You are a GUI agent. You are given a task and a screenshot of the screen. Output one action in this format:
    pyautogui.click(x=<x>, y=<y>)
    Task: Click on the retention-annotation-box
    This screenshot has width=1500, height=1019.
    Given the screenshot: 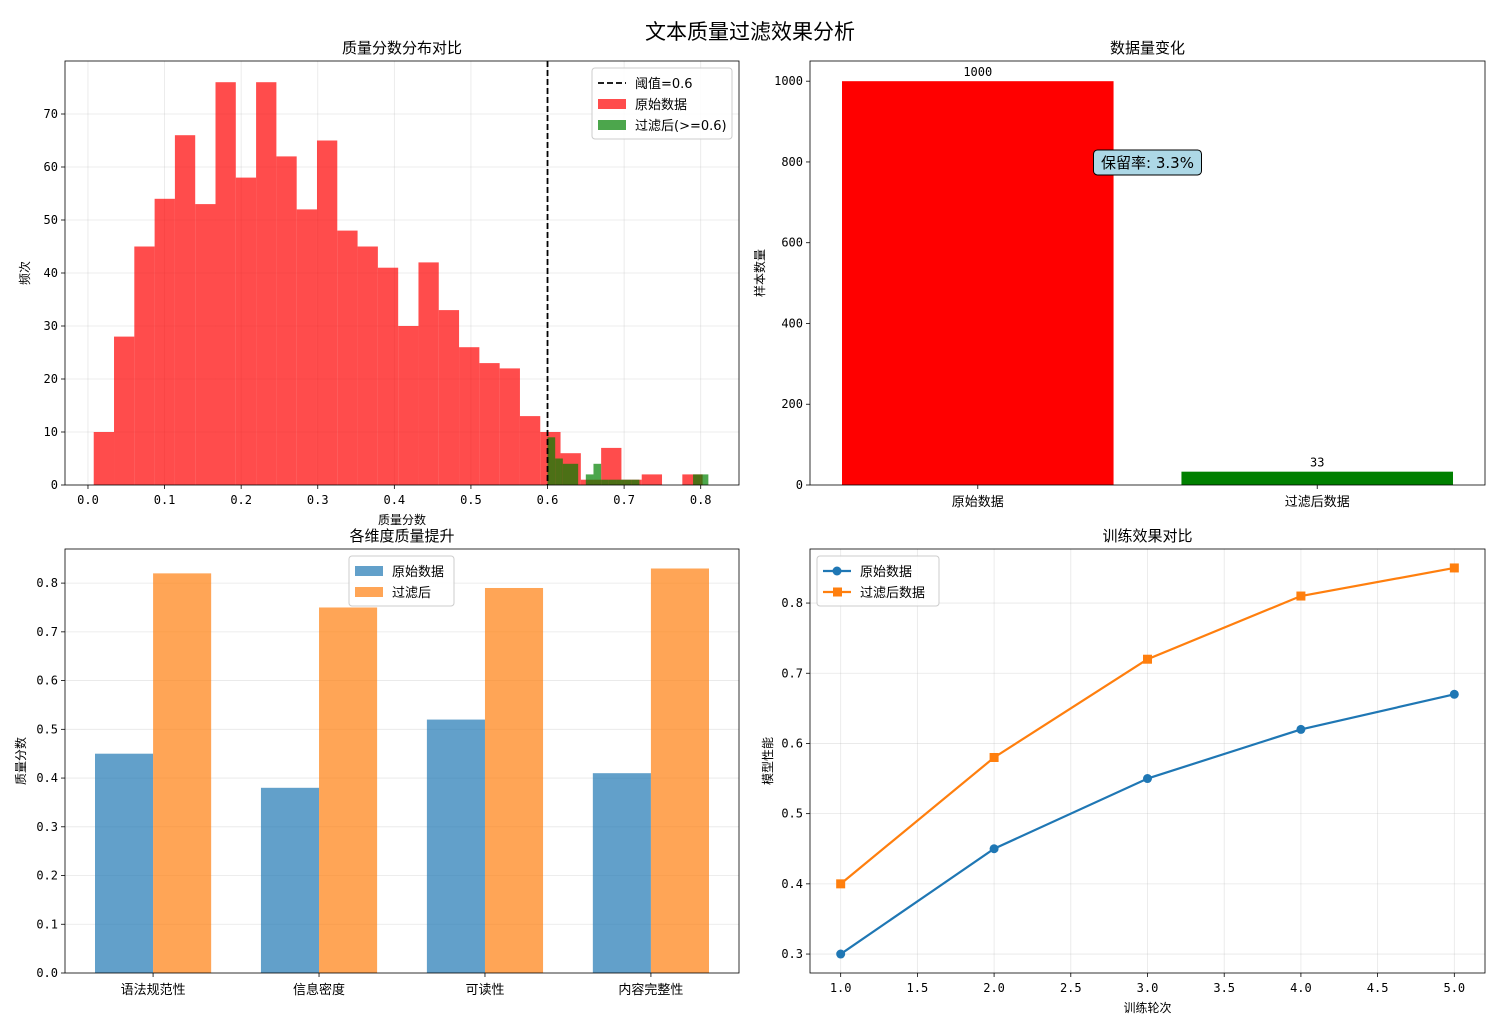 What is the action you would take?
    pyautogui.click(x=1147, y=162)
    